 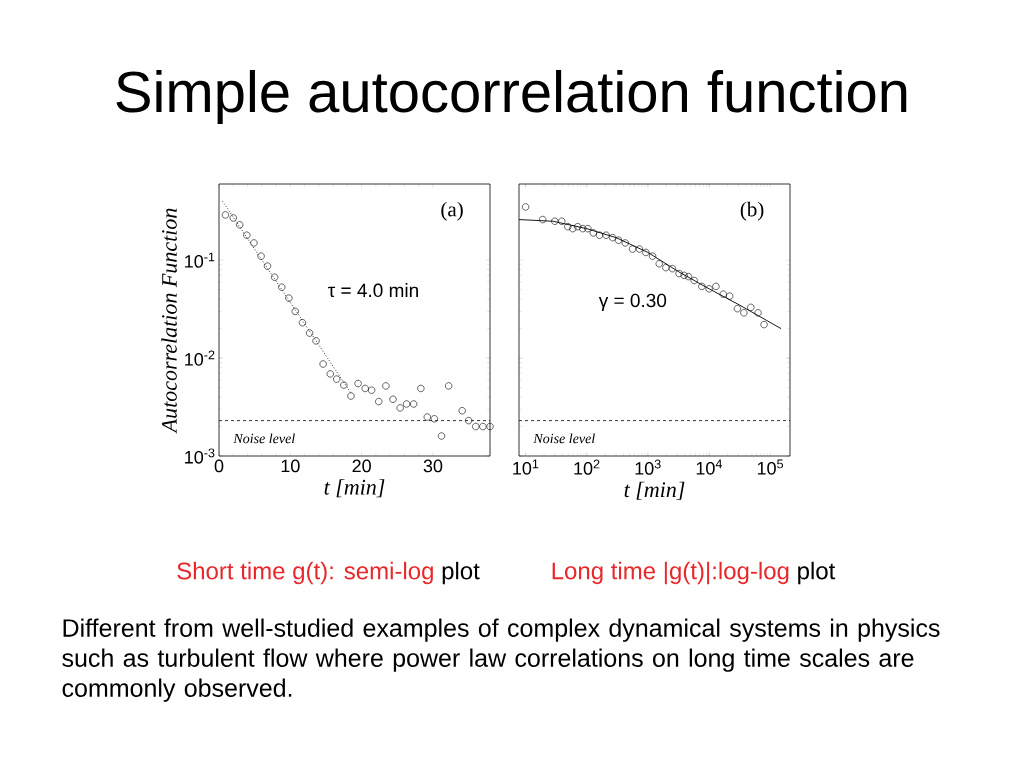 I want to click on x-tick-label: 30, so click(x=433, y=466).